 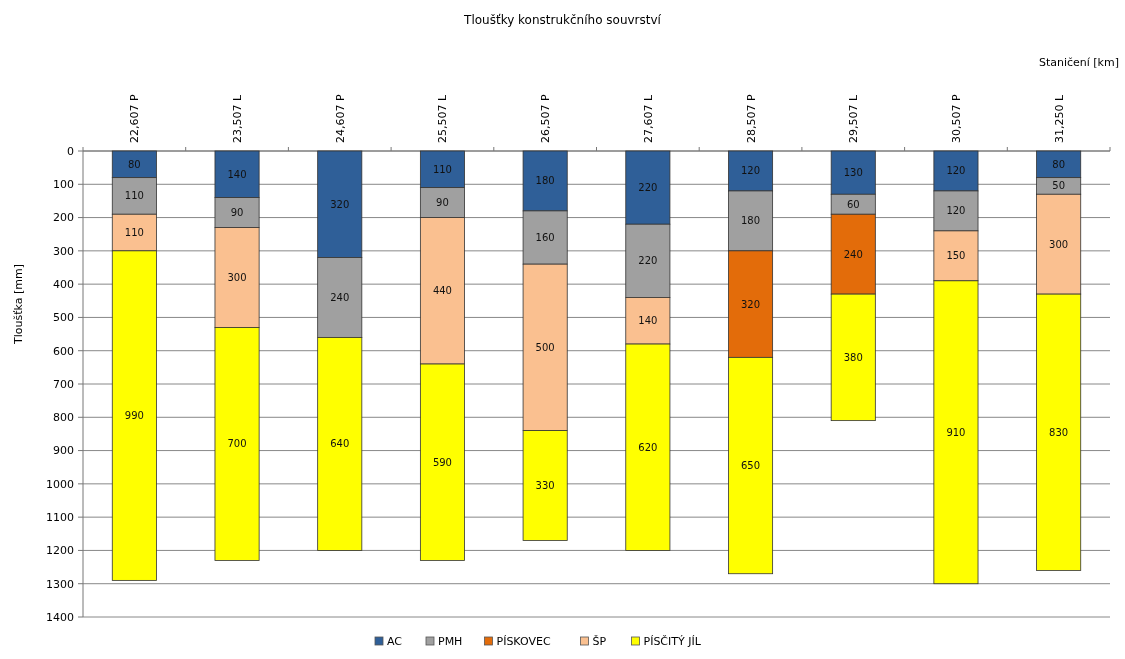 I want to click on y-tick-label: 800, so click(x=63, y=418).